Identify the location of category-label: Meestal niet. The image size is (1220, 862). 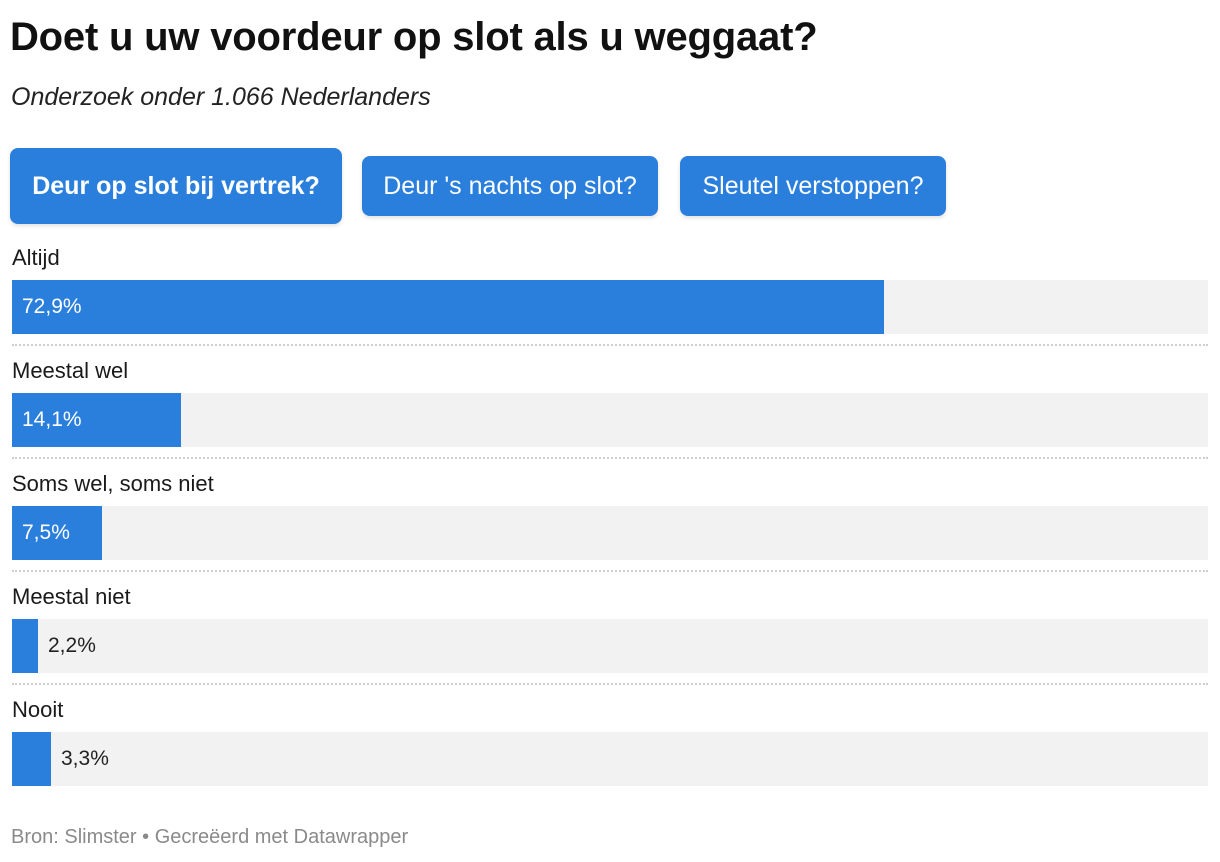
(71, 596).